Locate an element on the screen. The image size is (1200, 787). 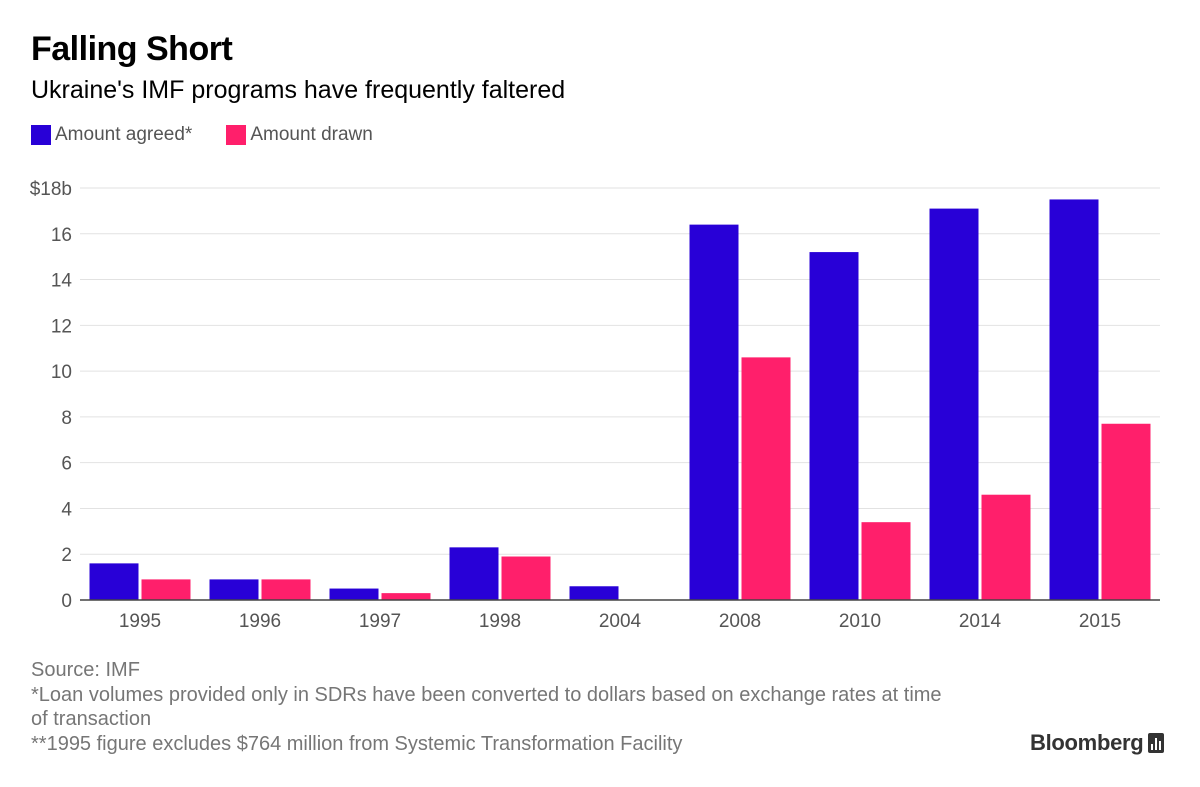
legend: Amount agreed* Amount drawn is located at coordinates (219, 135).